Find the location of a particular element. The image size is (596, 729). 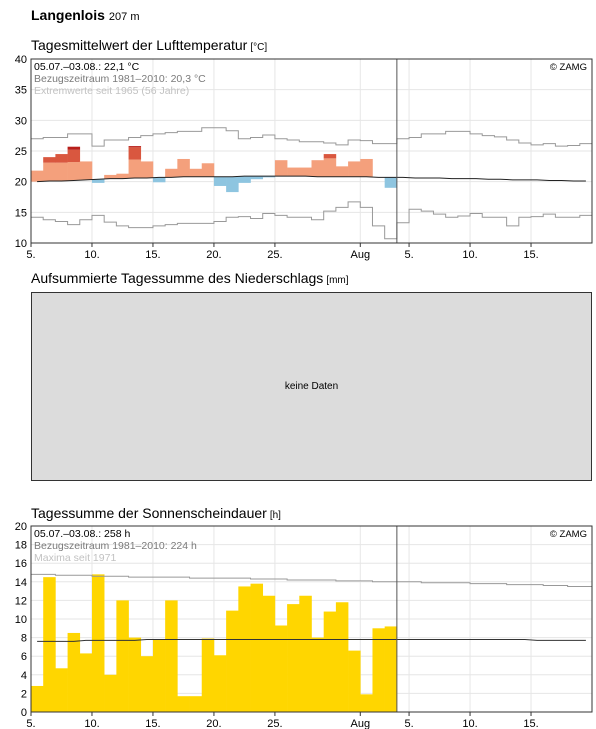

info-line: Maxima seit 1971 is located at coordinates (75, 558).